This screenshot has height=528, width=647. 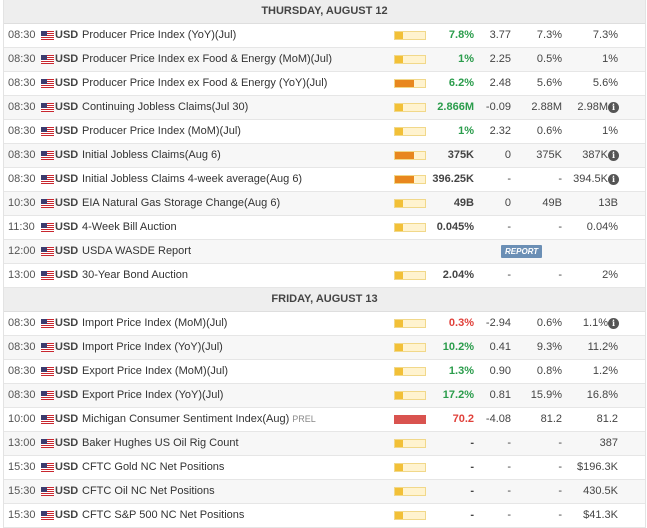 I want to click on event-title: Export Price Index (MoM)(Jul), so click(x=155, y=371).